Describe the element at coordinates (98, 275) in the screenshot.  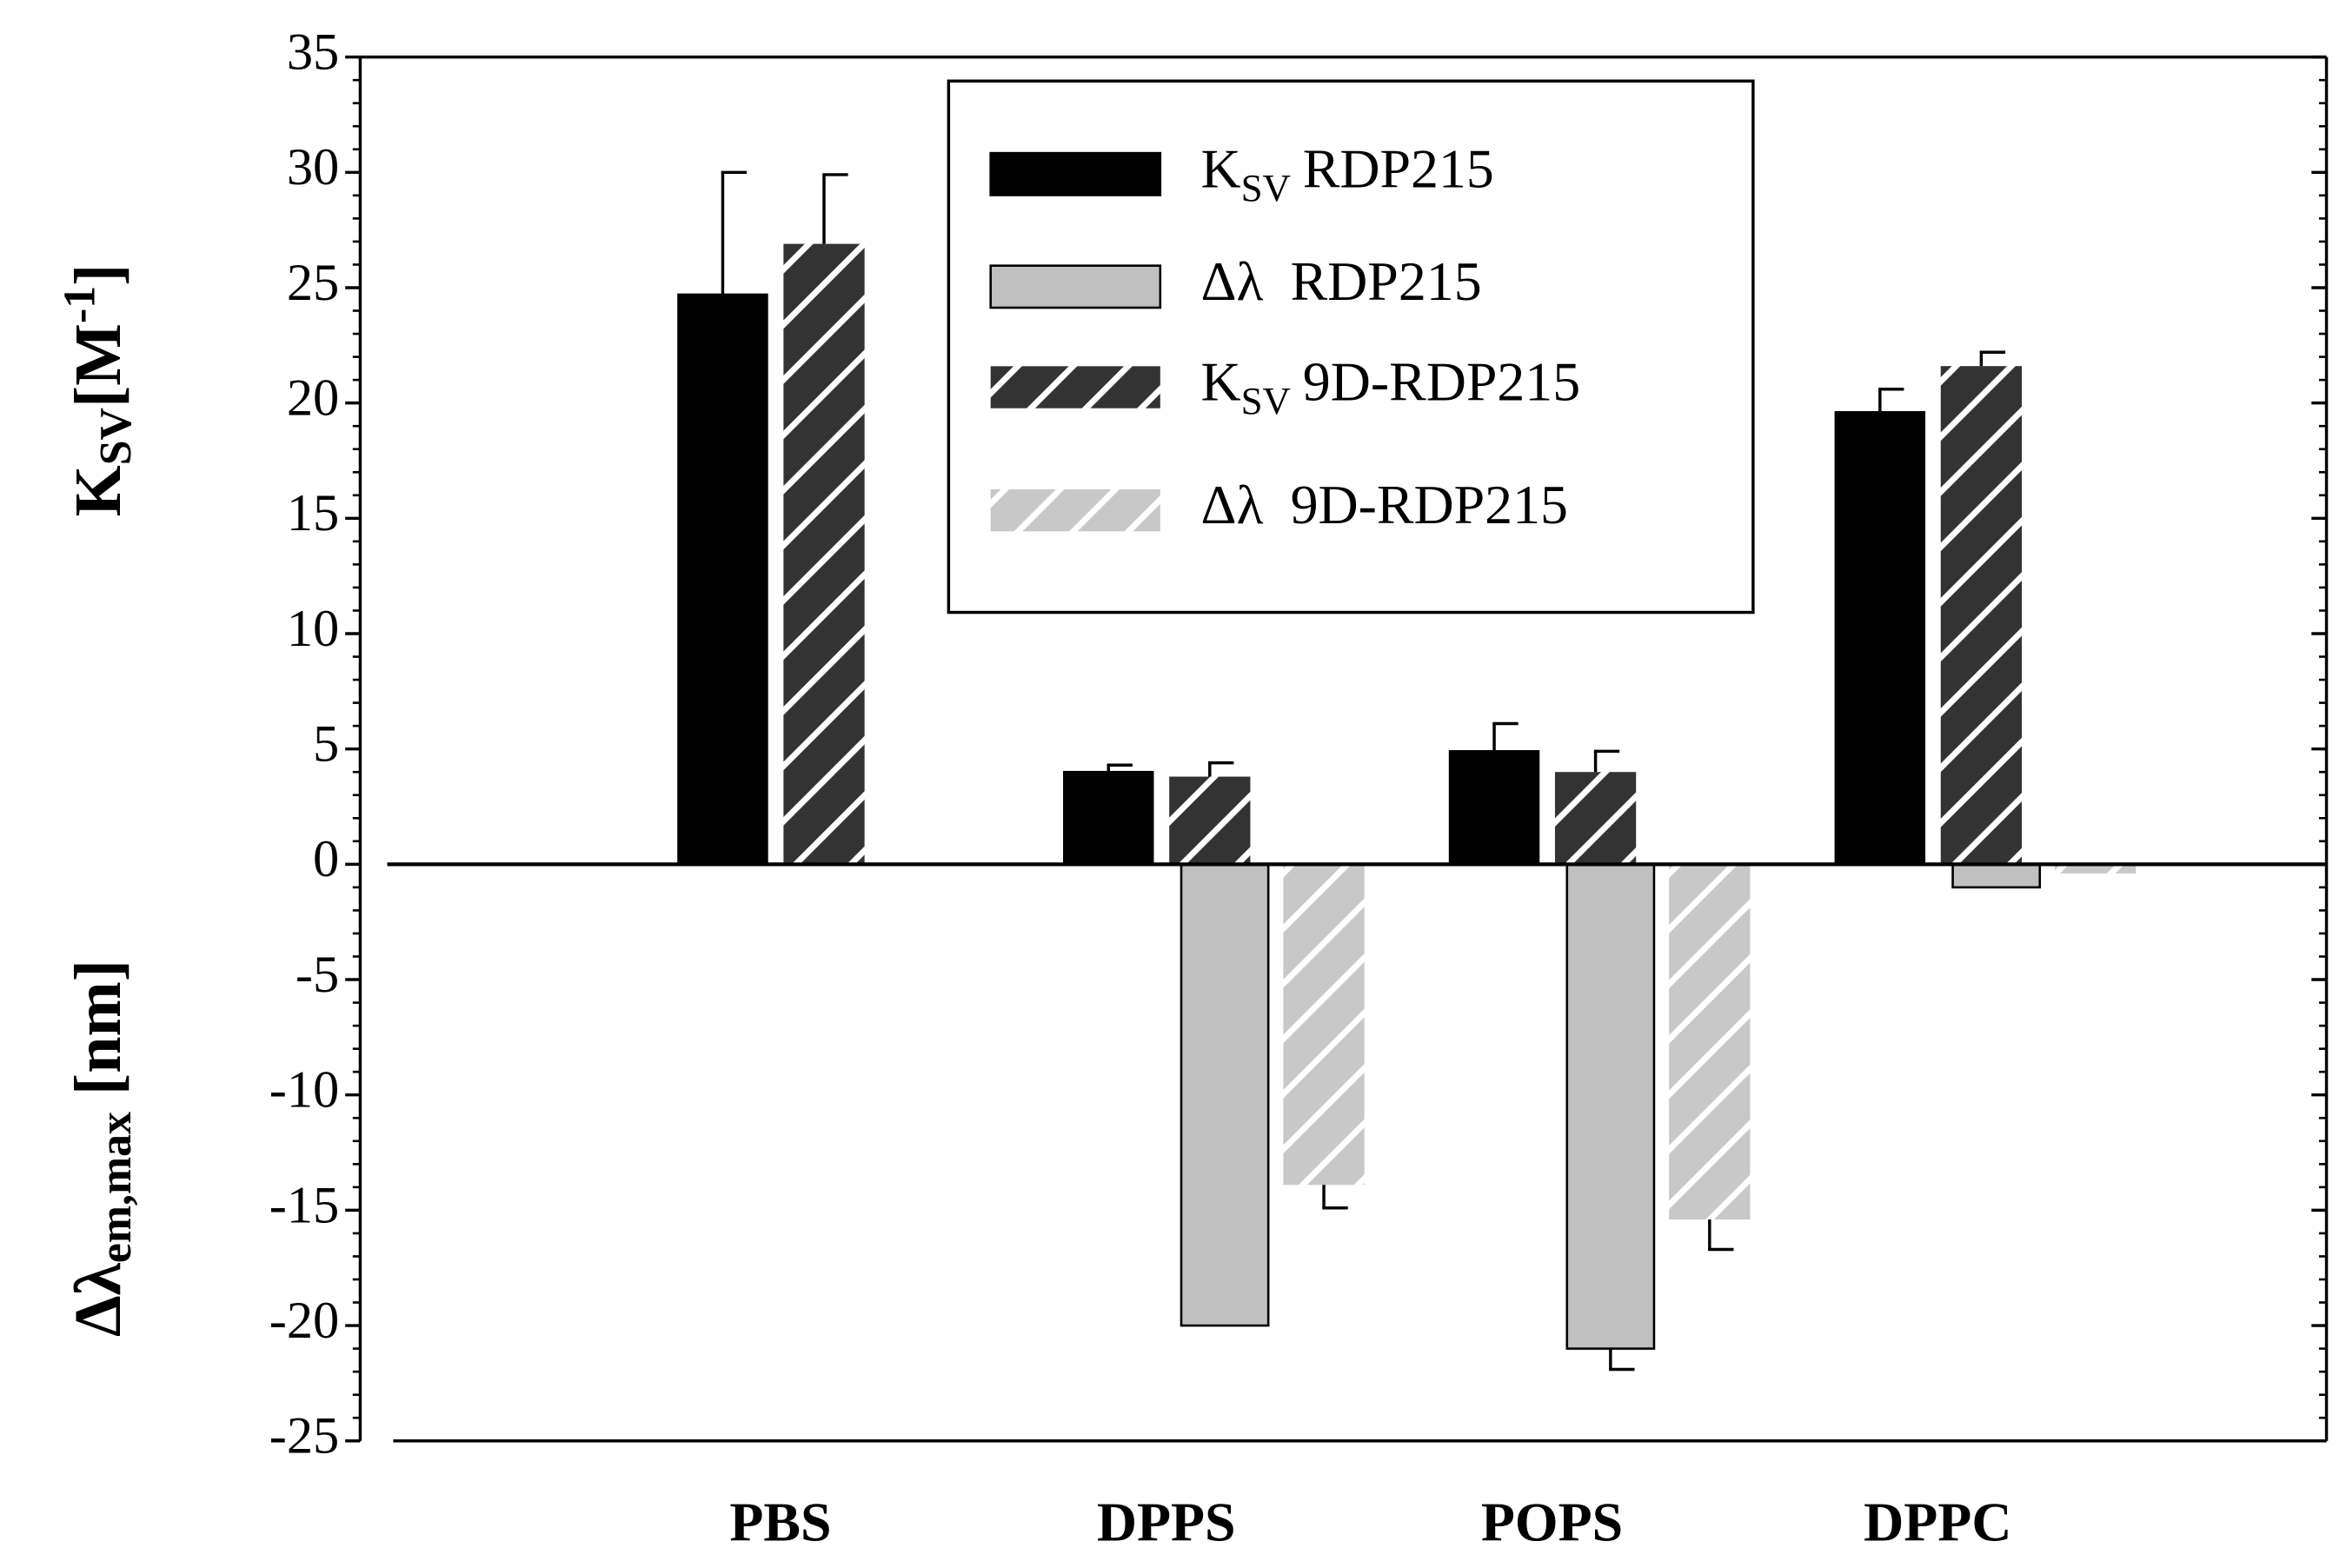
I see `label-part: ]` at that location.